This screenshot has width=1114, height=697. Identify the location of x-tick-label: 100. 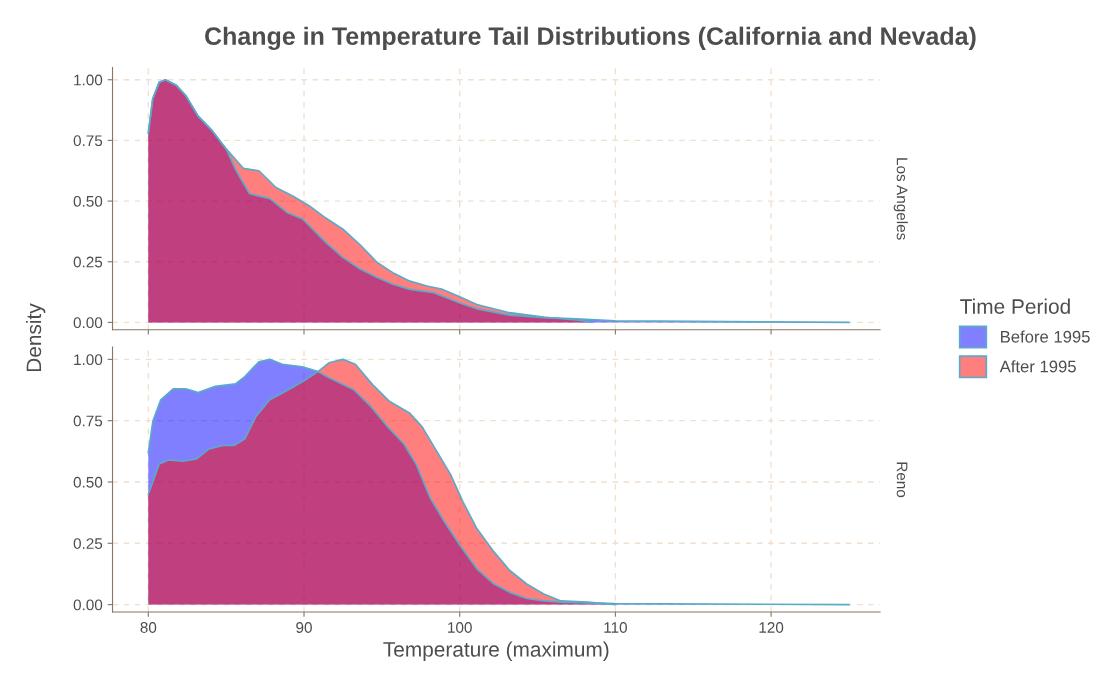
(460, 627).